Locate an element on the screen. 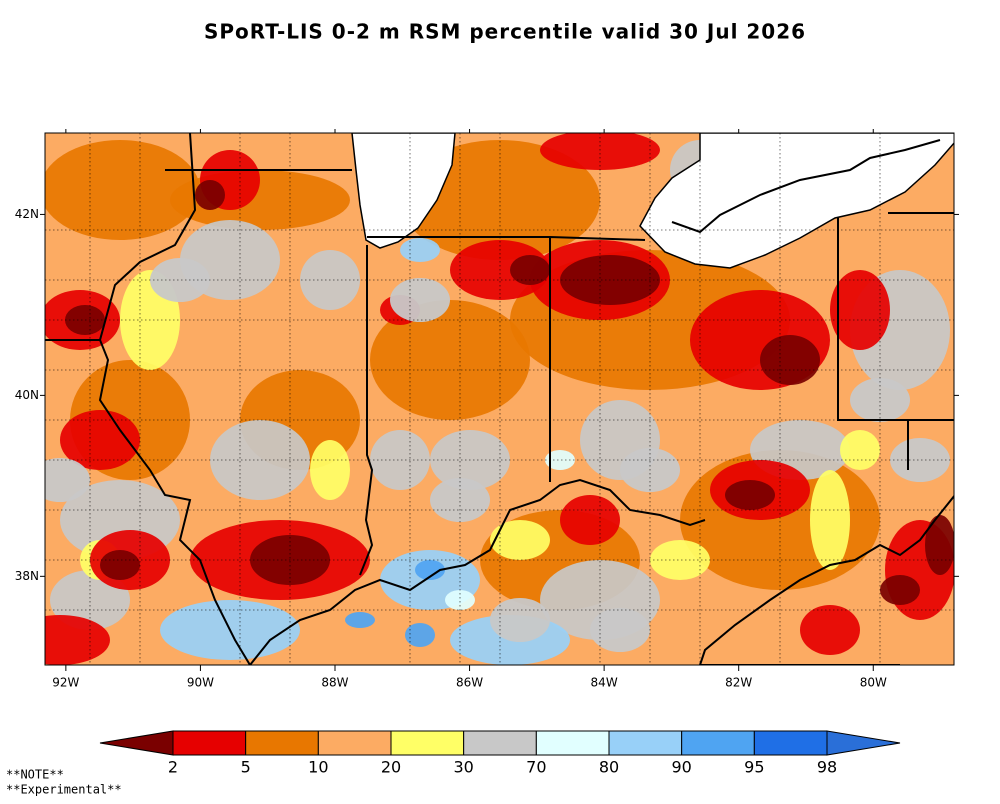 Image resolution: width=1000 pixels, height=804 pixels. colorbar-label: 10 is located at coordinates (318, 767).